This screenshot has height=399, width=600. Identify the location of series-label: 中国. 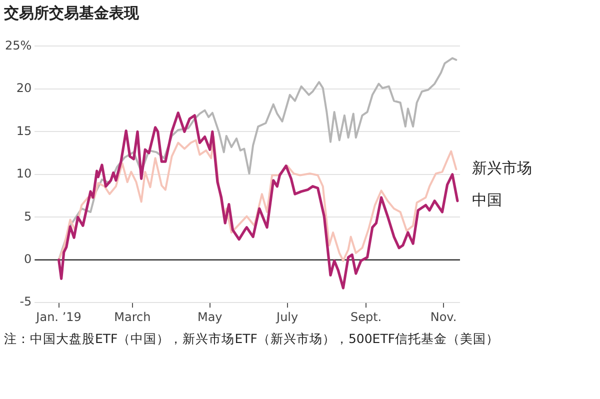
(487, 199).